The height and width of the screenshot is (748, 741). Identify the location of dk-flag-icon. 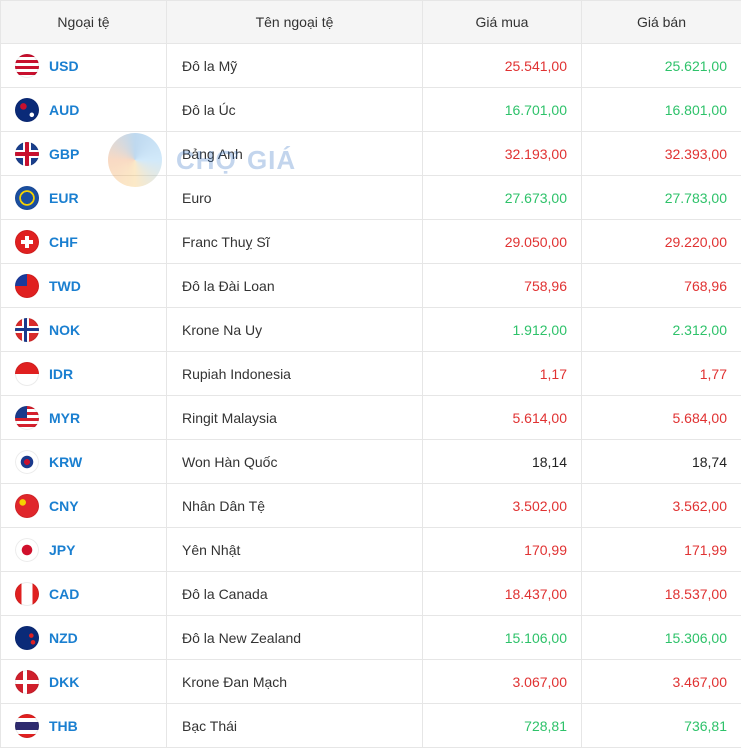
(27, 682).